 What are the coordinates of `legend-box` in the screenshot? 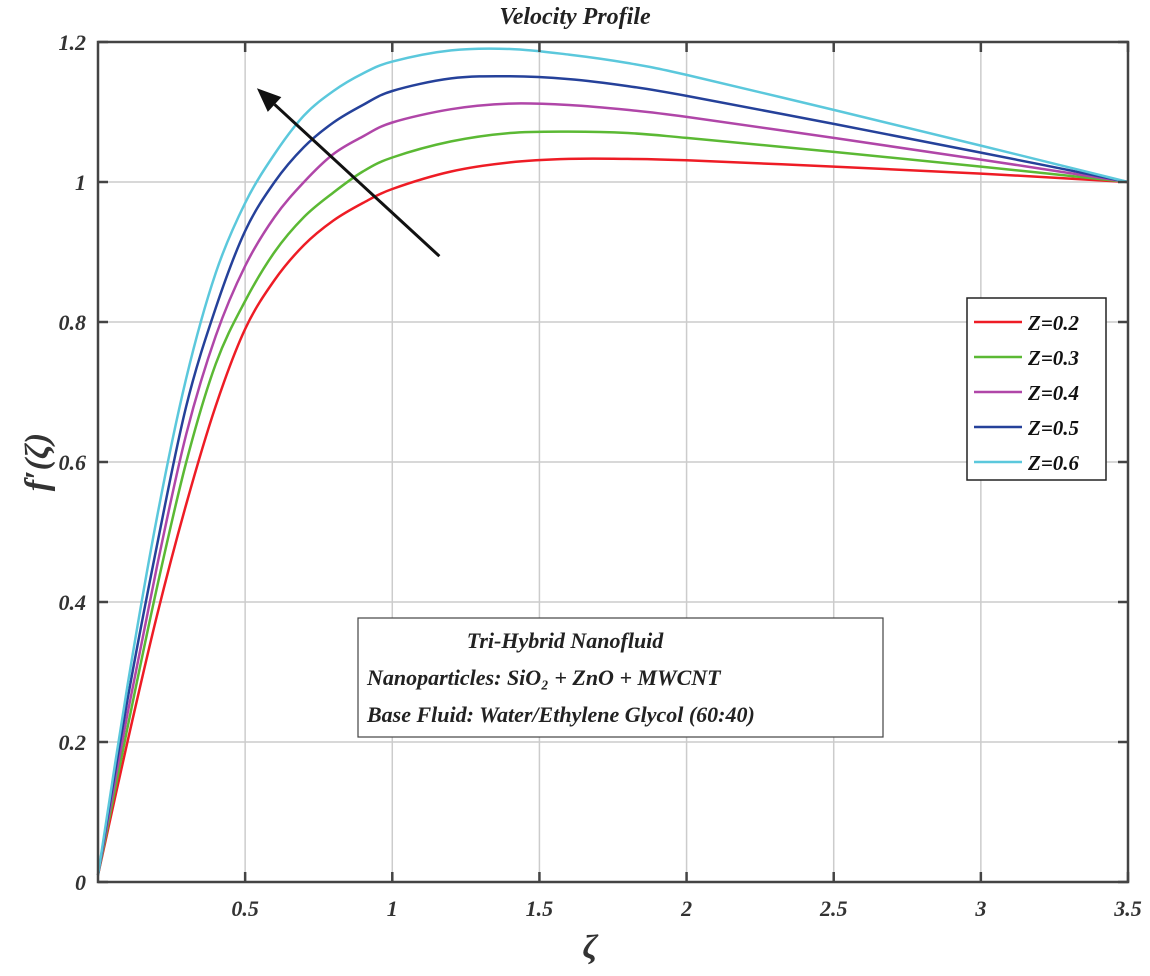 It's located at (1036, 389).